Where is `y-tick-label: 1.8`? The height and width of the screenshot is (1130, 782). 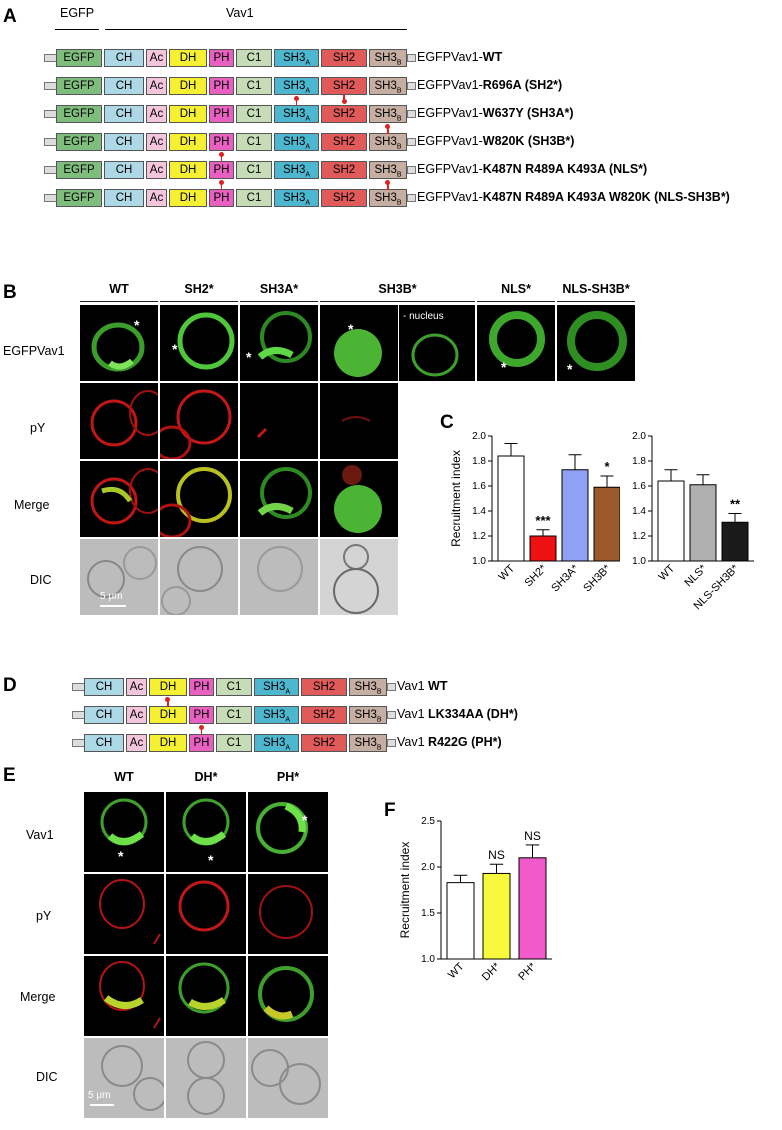
y-tick-label: 1.8 is located at coordinates (639, 461).